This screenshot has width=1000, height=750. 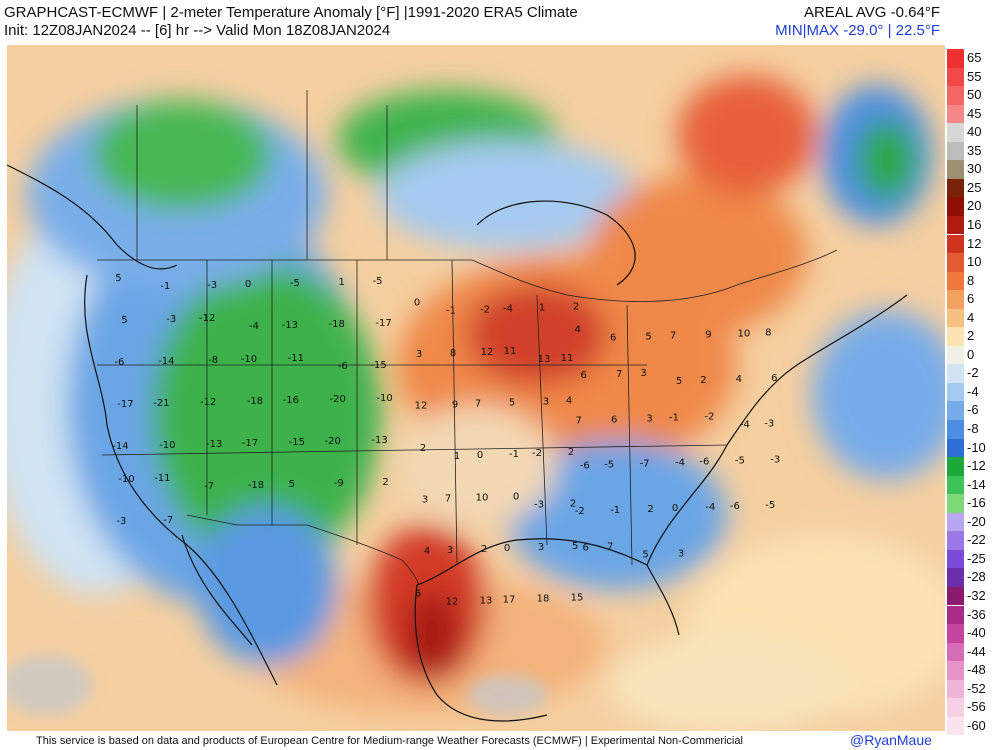 What do you see at coordinates (974, 224) in the screenshot?
I see `colorbar-label: 16` at bounding box center [974, 224].